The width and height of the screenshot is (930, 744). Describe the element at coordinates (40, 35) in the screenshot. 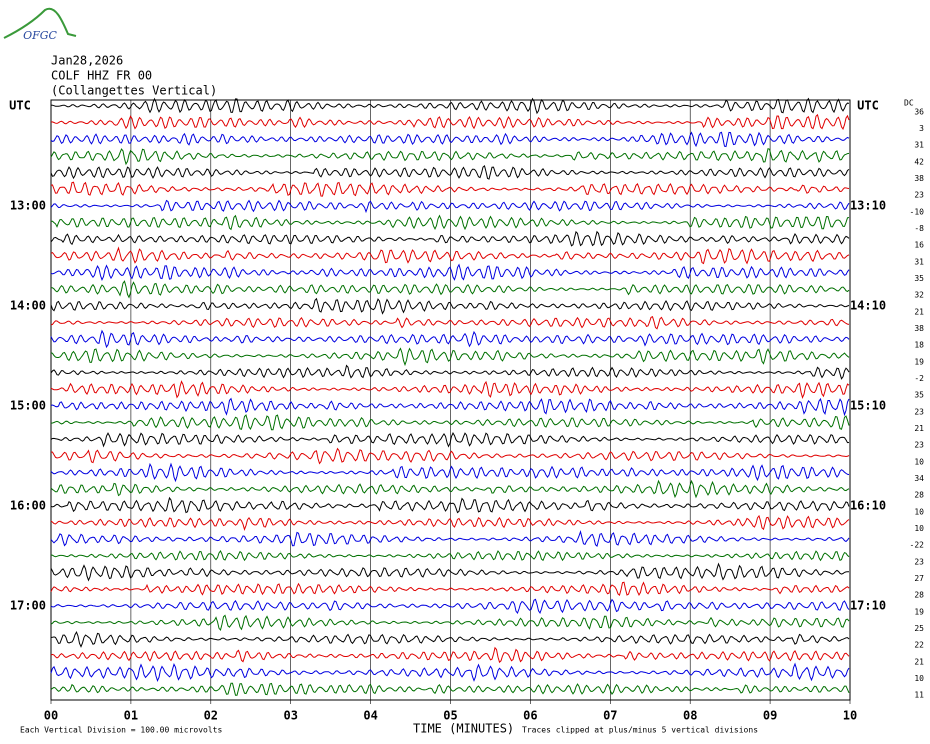

I see `logo-text: OFGC` at that location.